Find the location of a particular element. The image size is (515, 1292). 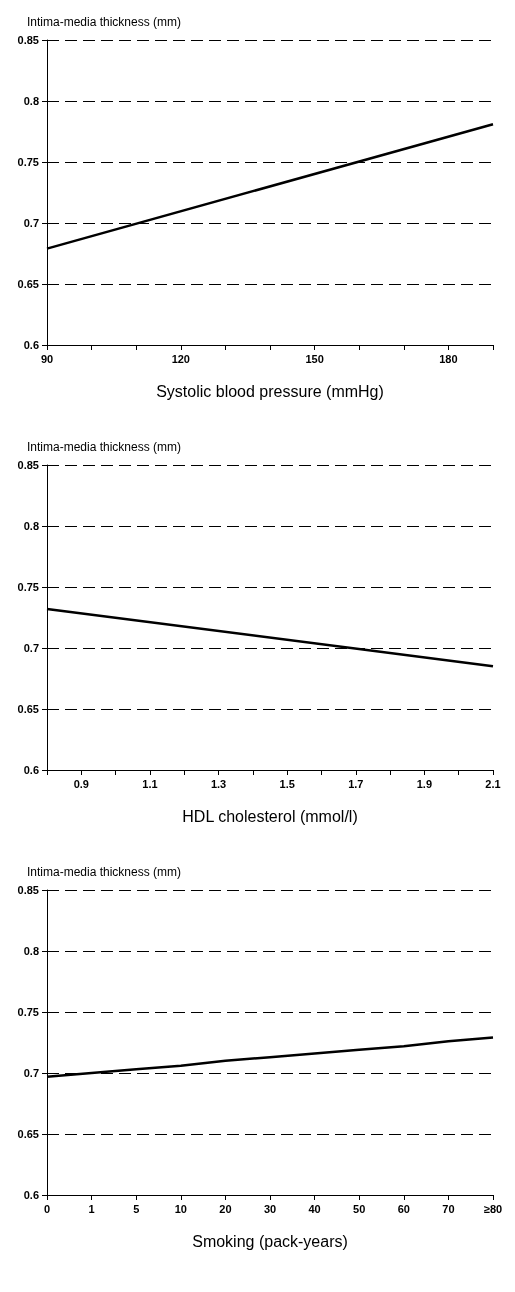

x-tick-label: 0 is located at coordinates (47, 1208).